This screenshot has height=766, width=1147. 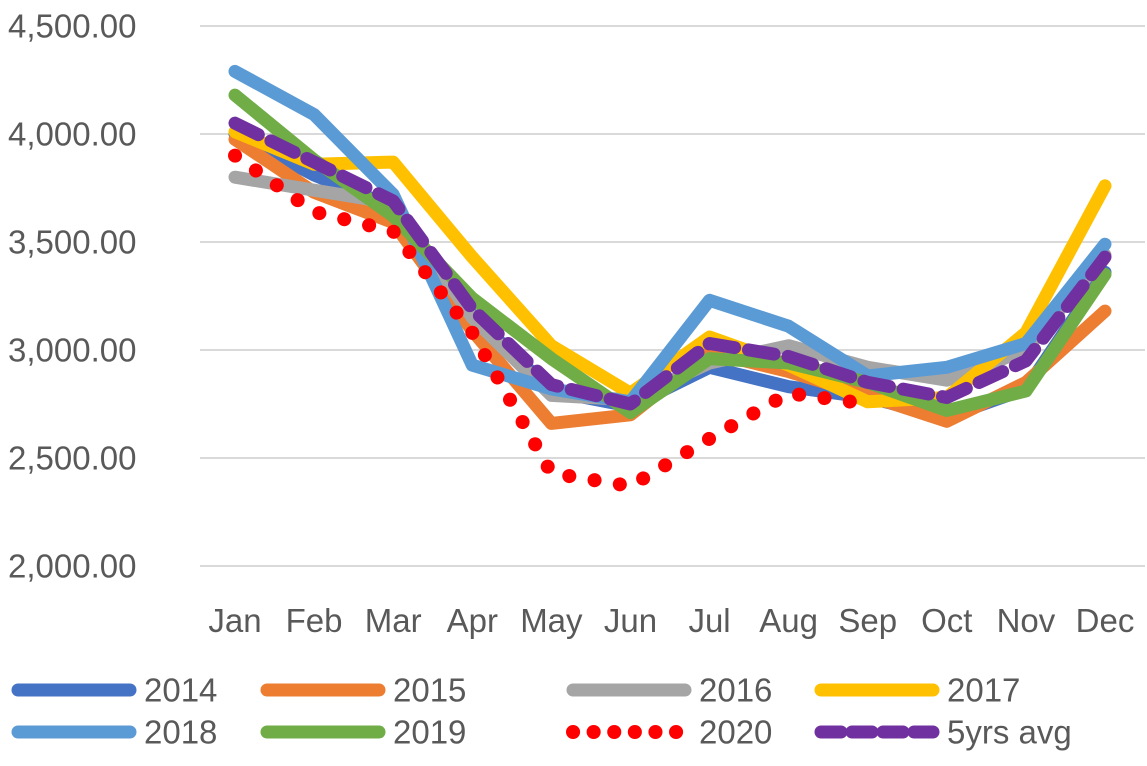 What do you see at coordinates (180, 690) in the screenshot?
I see `legend-label-2014: 2014` at bounding box center [180, 690].